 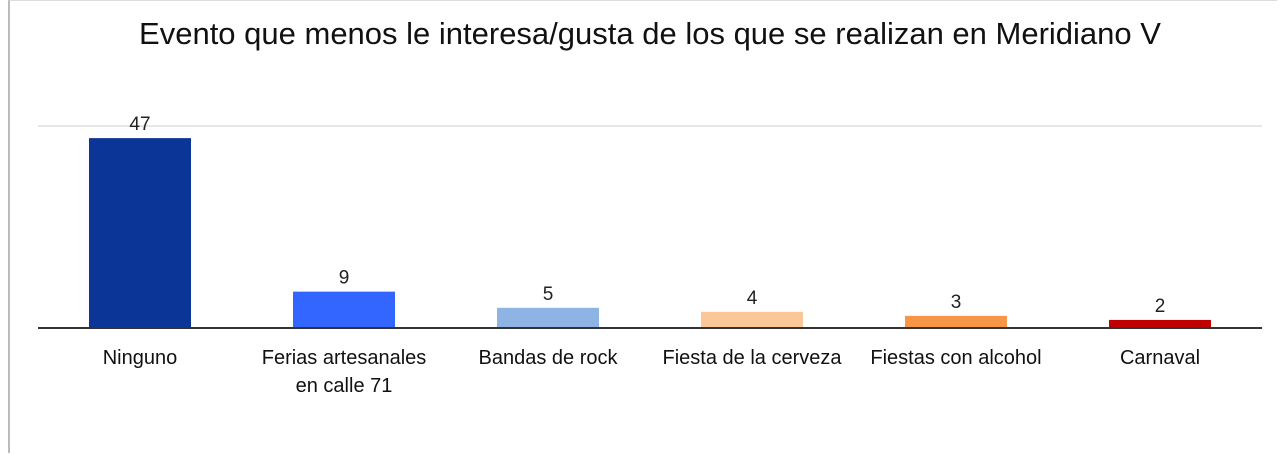 What do you see at coordinates (344, 278) in the screenshot?
I see `data-label: 9` at bounding box center [344, 278].